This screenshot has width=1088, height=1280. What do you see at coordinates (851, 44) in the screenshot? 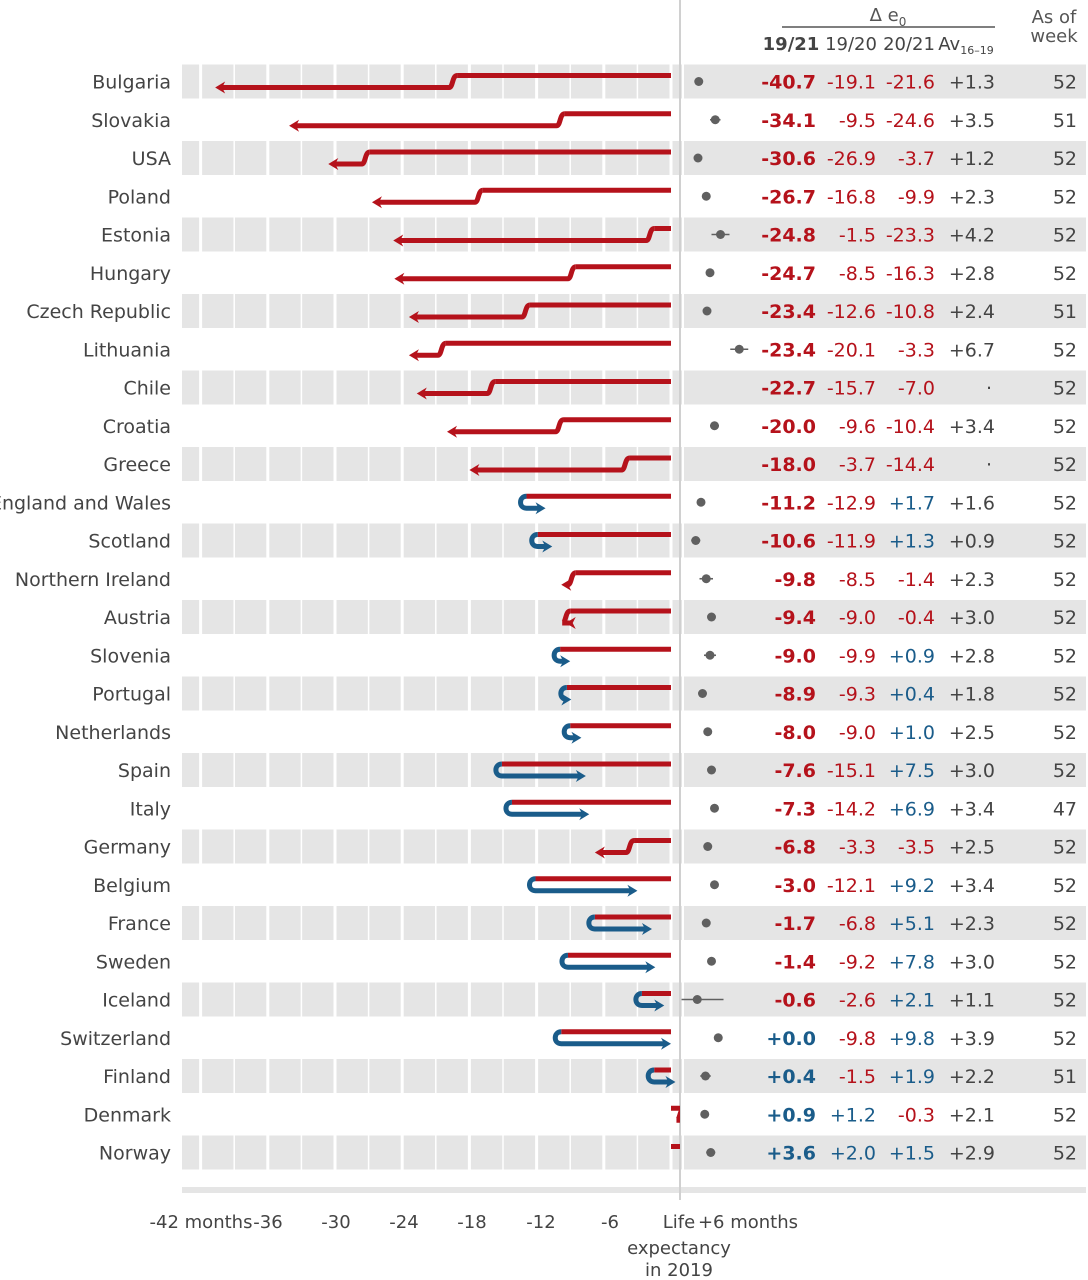
I see `col-header-1920: 19/20` at bounding box center [851, 44].